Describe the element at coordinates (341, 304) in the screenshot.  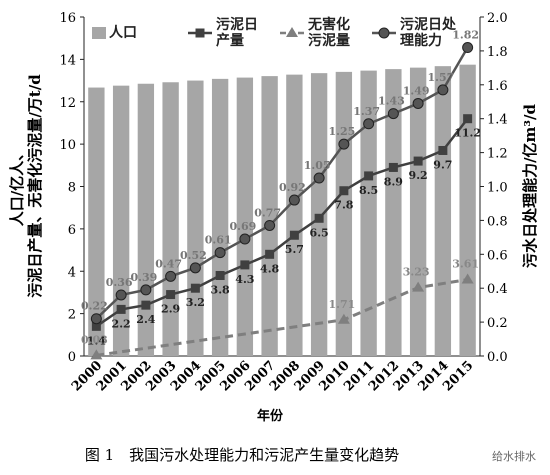
I see `data-label: 1.71` at that location.